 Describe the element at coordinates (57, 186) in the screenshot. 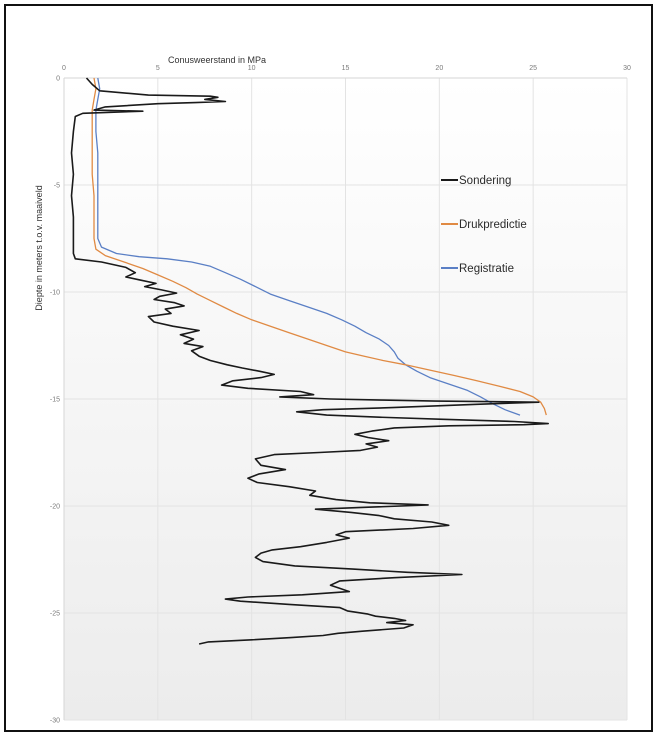

I see `y-tick-label: -5` at that location.